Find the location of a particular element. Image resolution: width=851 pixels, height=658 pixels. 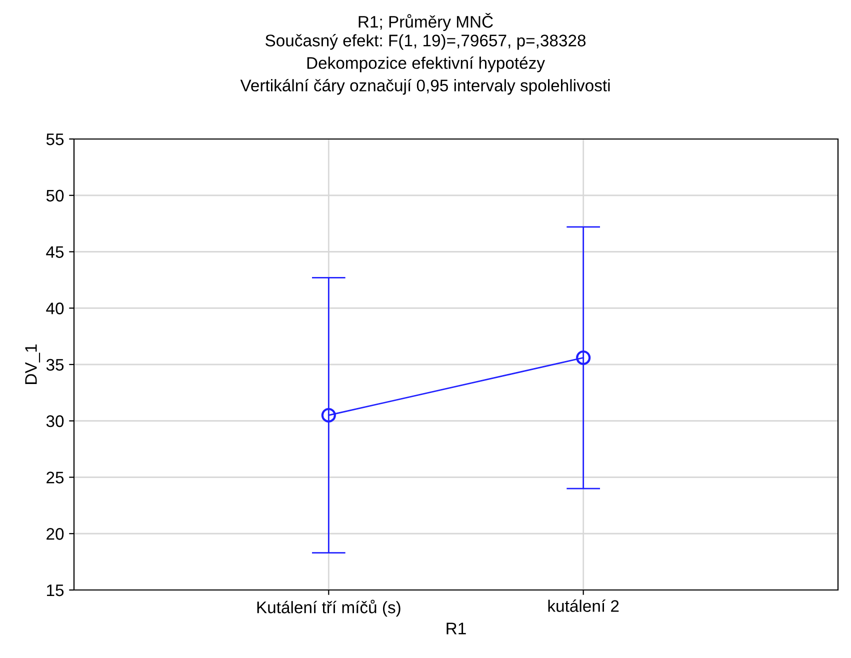

y-tick-label: 45 is located at coordinates (55, 252).